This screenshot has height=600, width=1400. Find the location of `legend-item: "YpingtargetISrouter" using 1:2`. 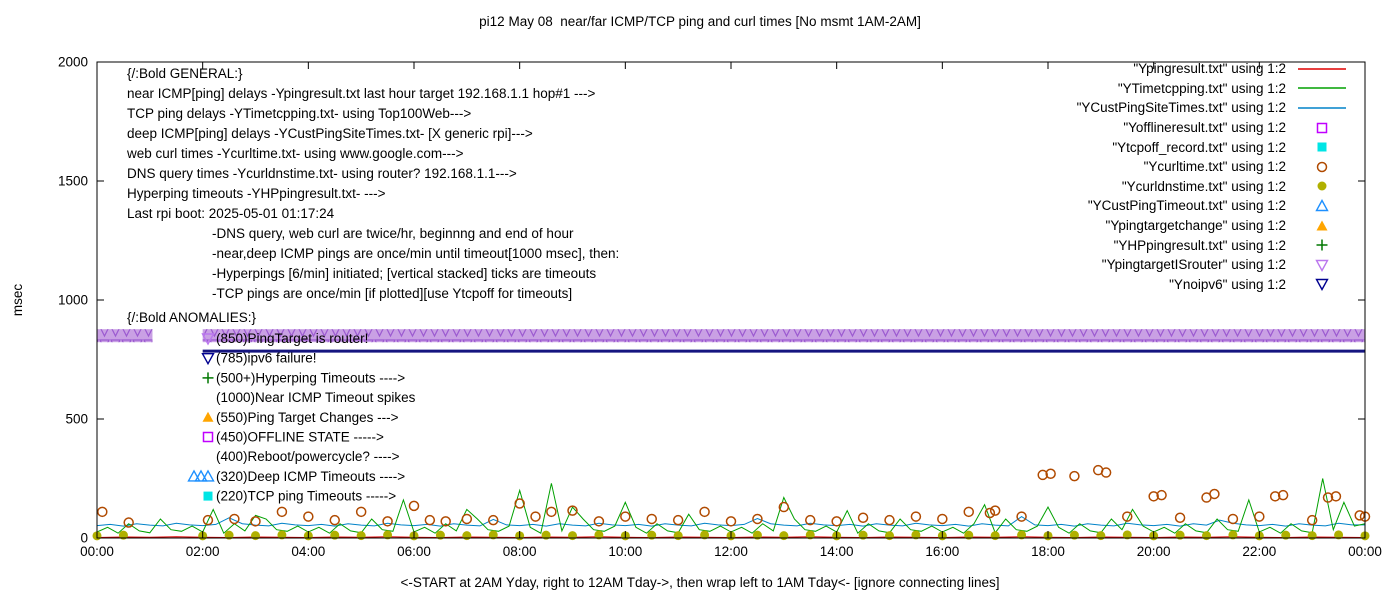

legend-item: "YpingtargetISrouter" using 1:2 is located at coordinates (1213, 265).